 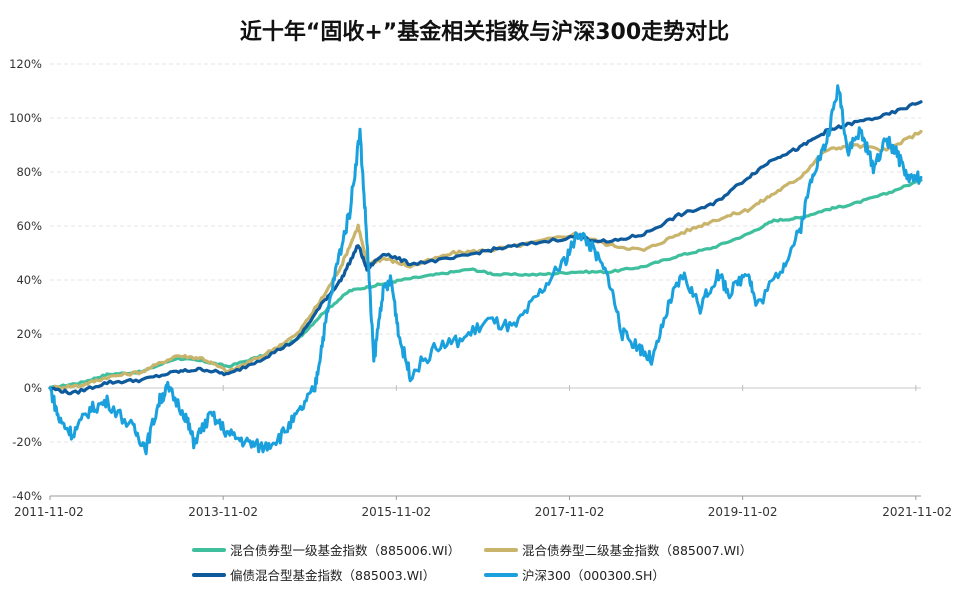 I want to click on legend-label-885003: 偏债混合型基金指数（885003.WI）, so click(x=333, y=575).